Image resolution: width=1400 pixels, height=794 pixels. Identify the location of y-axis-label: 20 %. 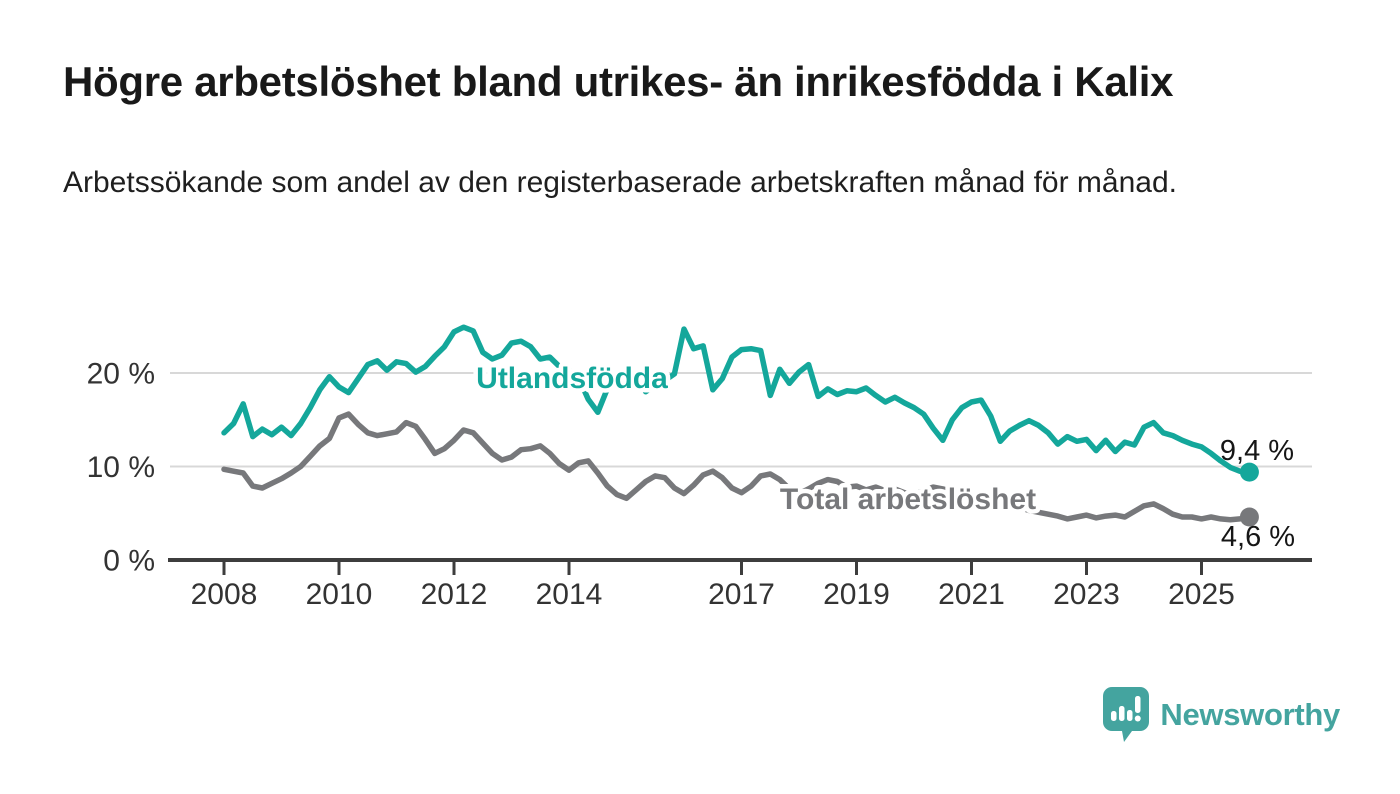
(121, 374).